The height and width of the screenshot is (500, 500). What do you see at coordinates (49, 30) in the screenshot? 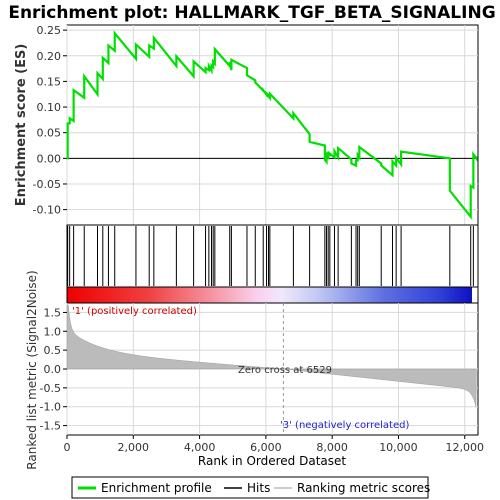
I see `es-y-tick-label: 0.25` at bounding box center [49, 30].